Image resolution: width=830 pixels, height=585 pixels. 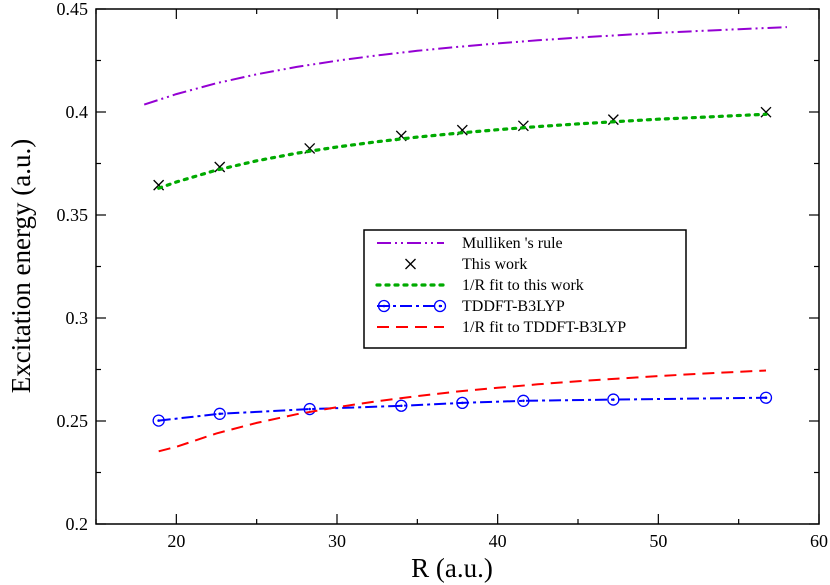 I want to click on legend-item: TDDFT-B3LYP, so click(x=471, y=306).